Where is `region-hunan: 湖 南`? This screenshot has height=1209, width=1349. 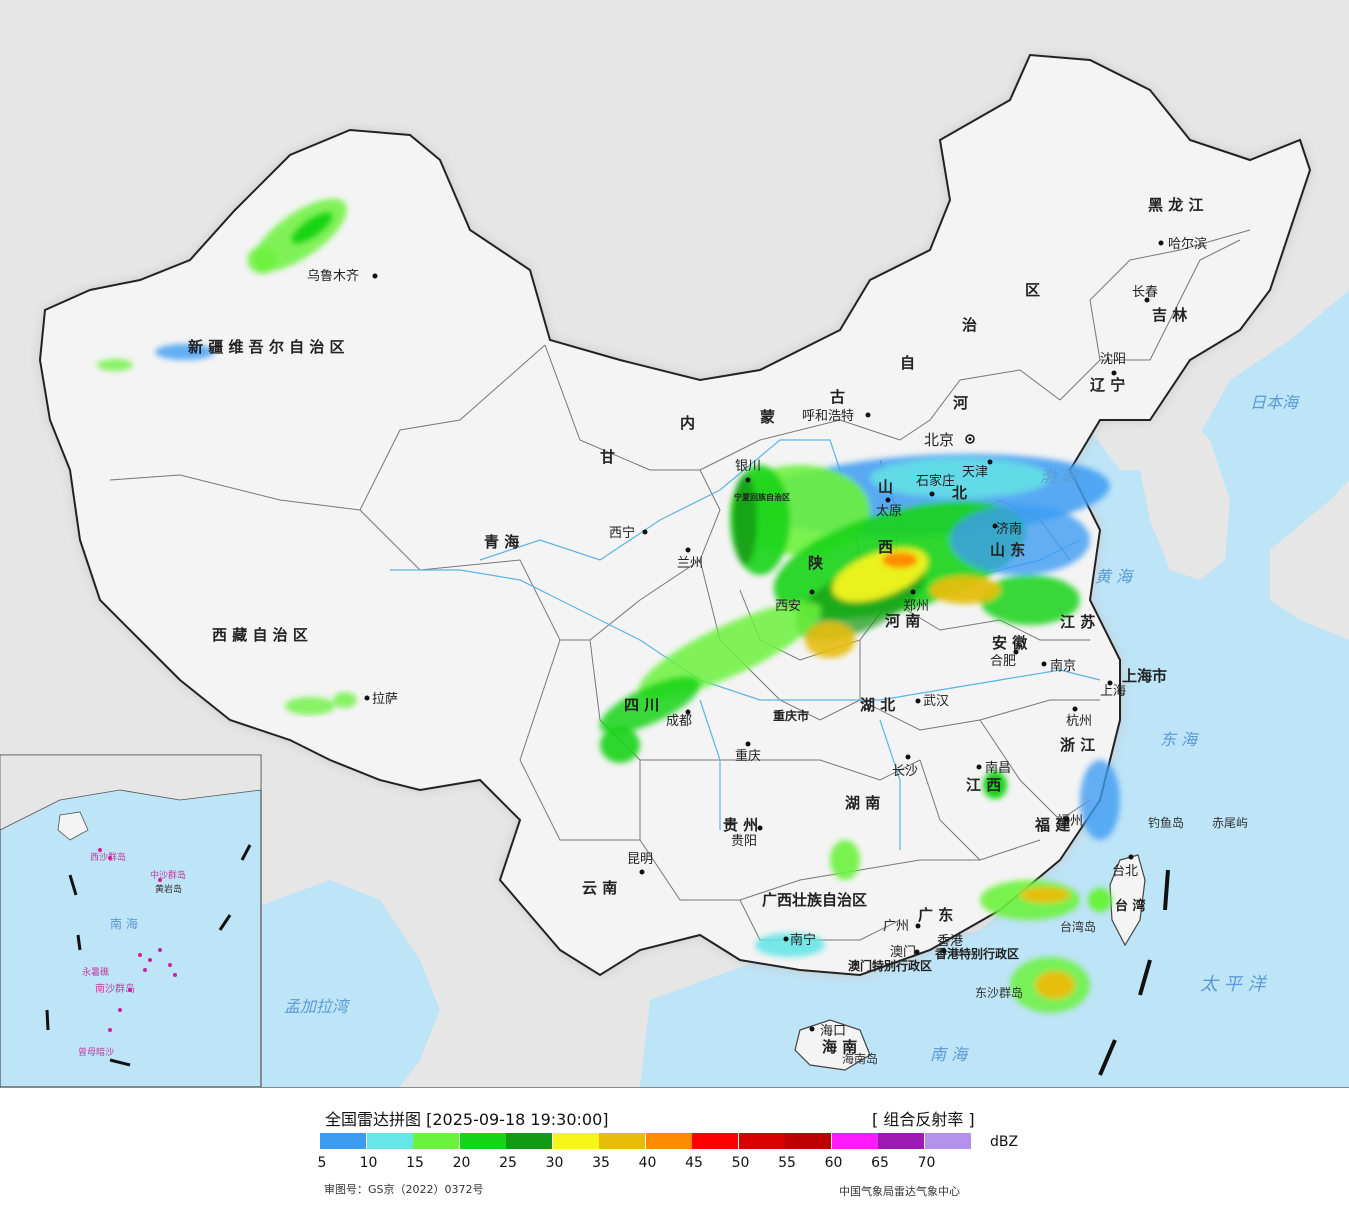
region-hunan: 湖 南 is located at coordinates (862, 803).